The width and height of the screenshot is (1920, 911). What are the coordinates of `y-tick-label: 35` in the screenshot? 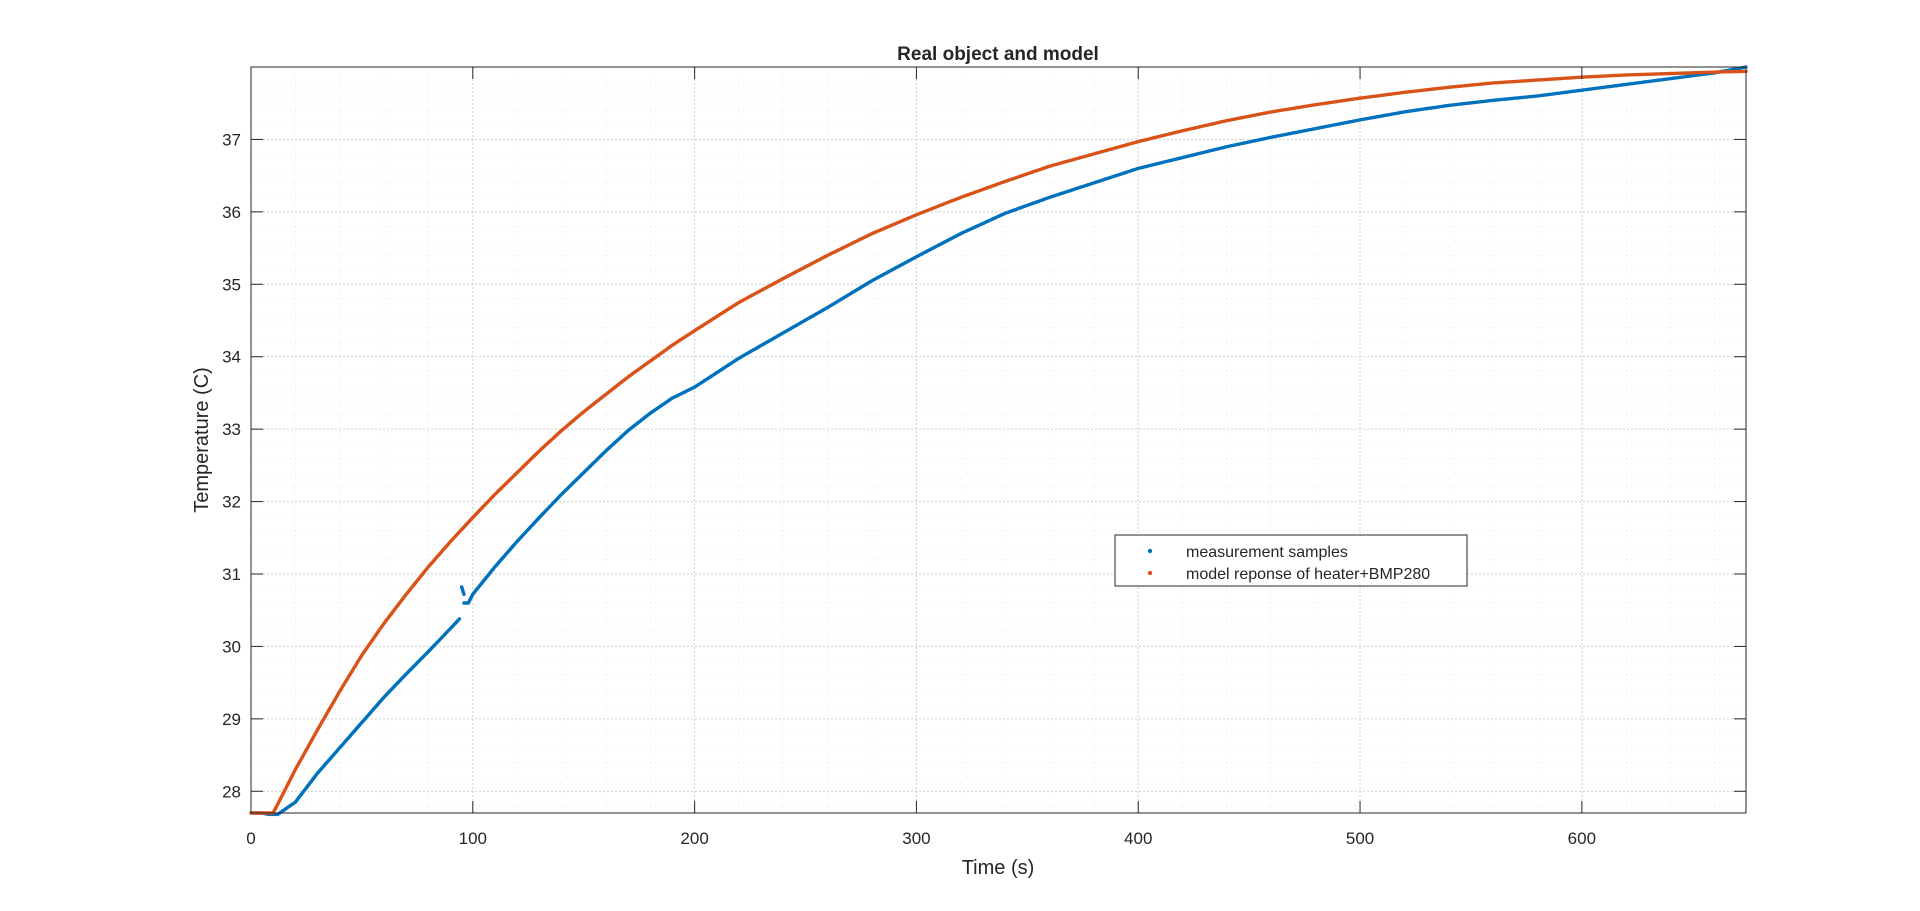 It's located at (231, 284).